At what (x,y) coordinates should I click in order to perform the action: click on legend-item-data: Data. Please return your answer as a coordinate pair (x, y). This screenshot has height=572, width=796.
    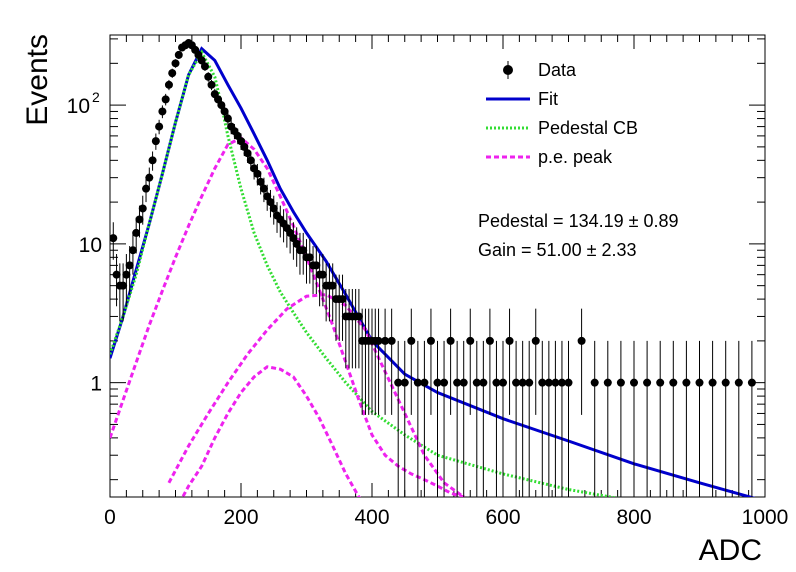
    Looking at the image, I should click on (540, 70).